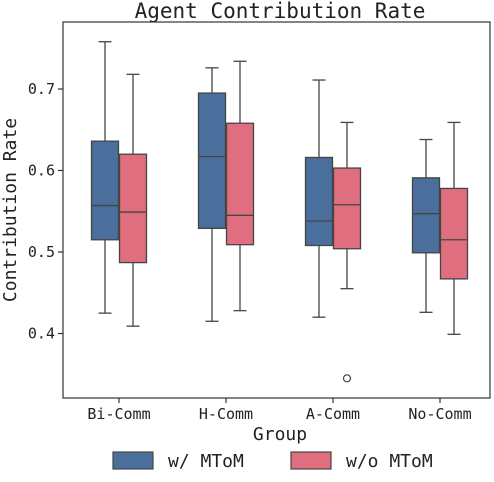 The height and width of the screenshot is (482, 494). Describe the element at coordinates (347, 251) in the screenshot. I see `box-without-mtom-a-comm` at that location.